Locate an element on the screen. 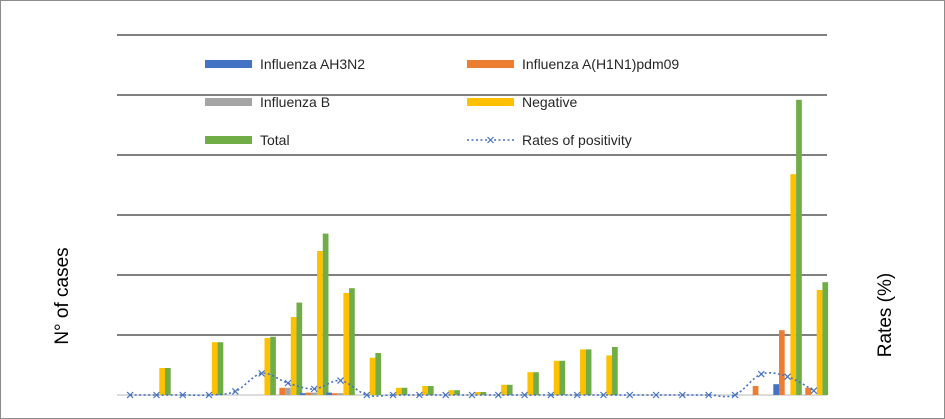 The height and width of the screenshot is (419, 945). legend-swatch-influenza-a-h1n1-pdm09 is located at coordinates (490, 64).